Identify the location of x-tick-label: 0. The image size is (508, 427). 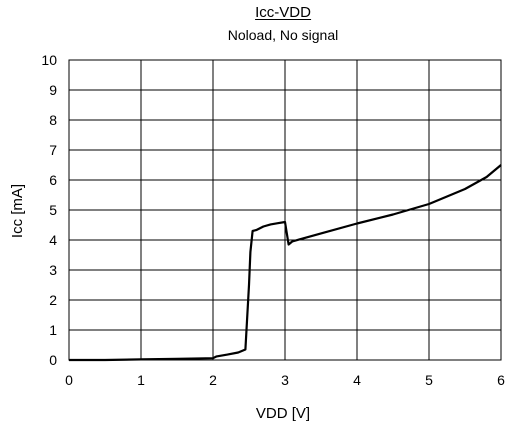
(69, 380).